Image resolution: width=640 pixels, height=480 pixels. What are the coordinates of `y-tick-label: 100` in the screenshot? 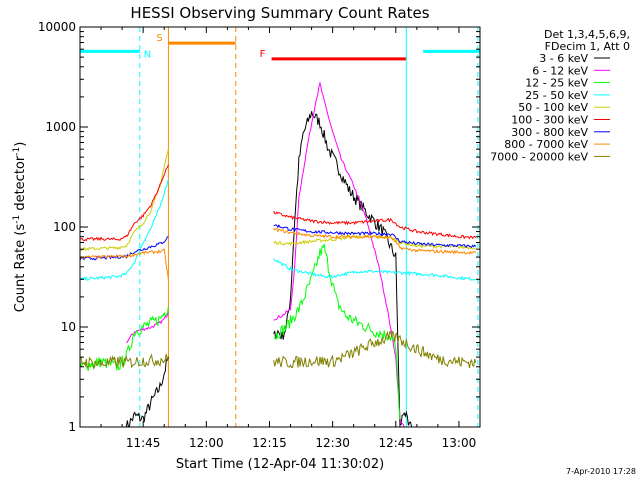 It's located at (64, 227).